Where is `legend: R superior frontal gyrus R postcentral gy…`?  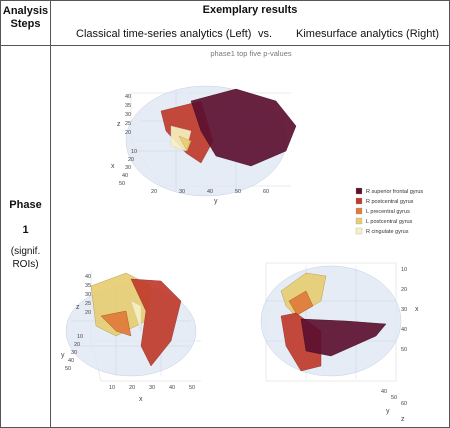
legend: R superior frontal gyrus R postcentral gy… is located at coordinates (389, 211).